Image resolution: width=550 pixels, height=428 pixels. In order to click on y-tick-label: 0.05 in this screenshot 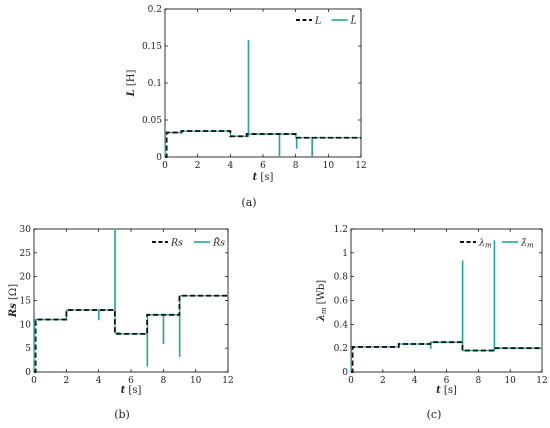, I will do `click(152, 121)`.